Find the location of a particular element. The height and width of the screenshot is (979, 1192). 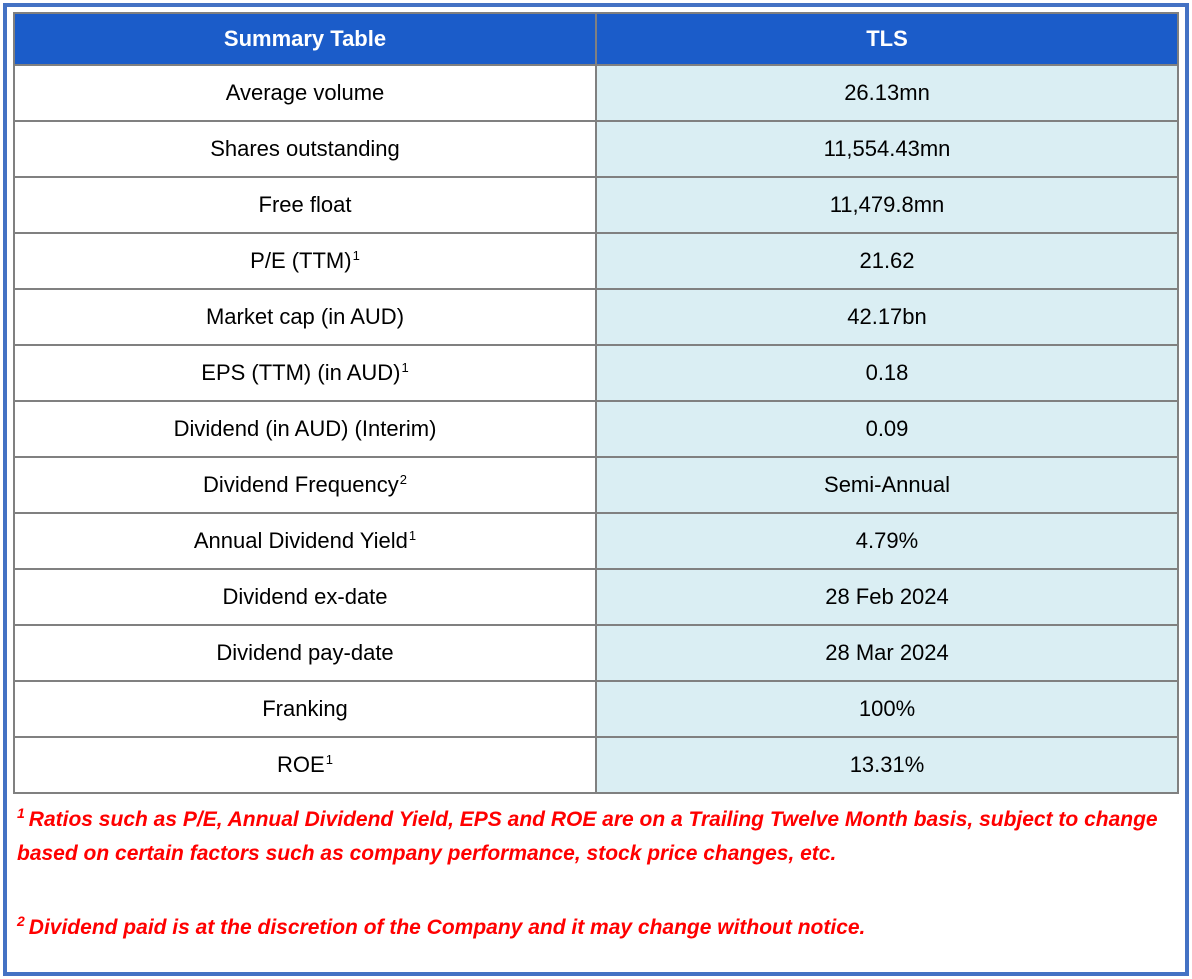

table-row: EPS (TTM) (in AUD)1 0.18 is located at coordinates (596, 373).